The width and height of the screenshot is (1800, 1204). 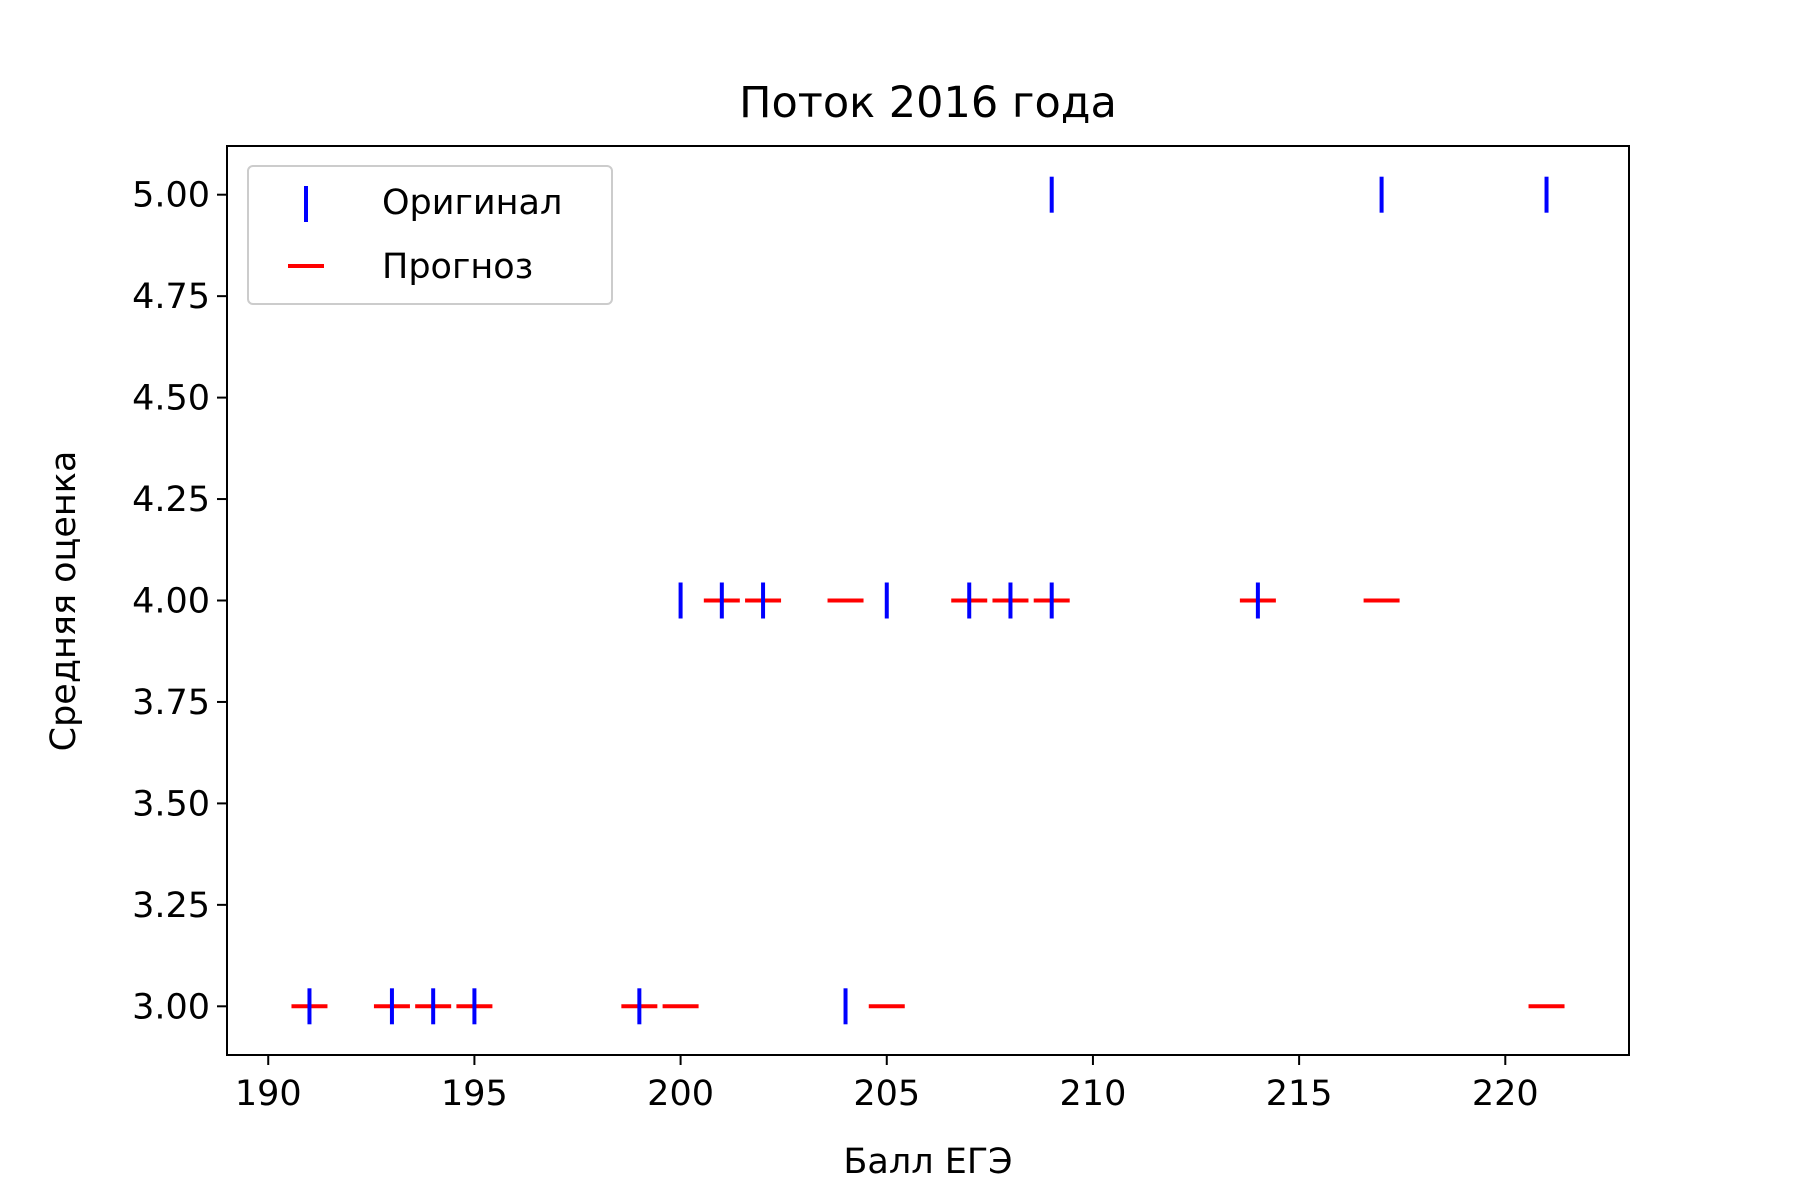 I want to click on x-tick-label: 215, so click(x=1299, y=1094).